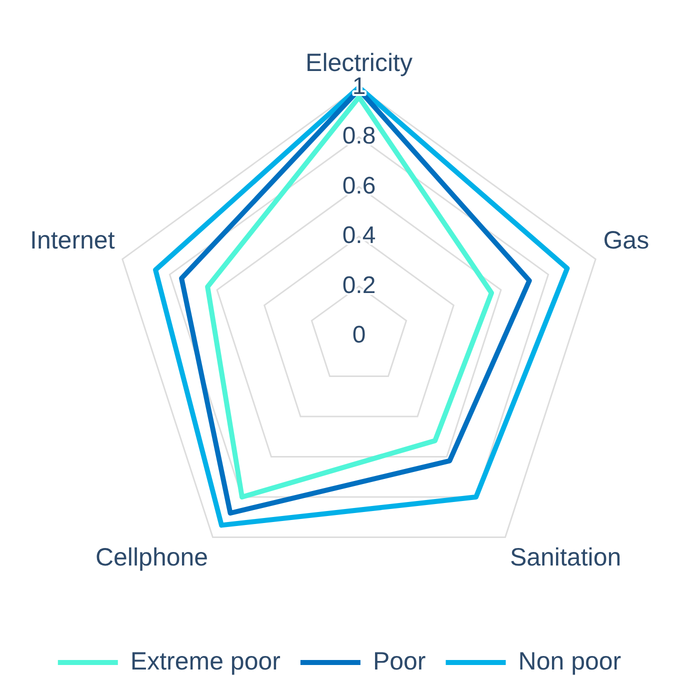 The image size is (679, 690). I want to click on spoke-label: Sanitation, so click(566, 558).